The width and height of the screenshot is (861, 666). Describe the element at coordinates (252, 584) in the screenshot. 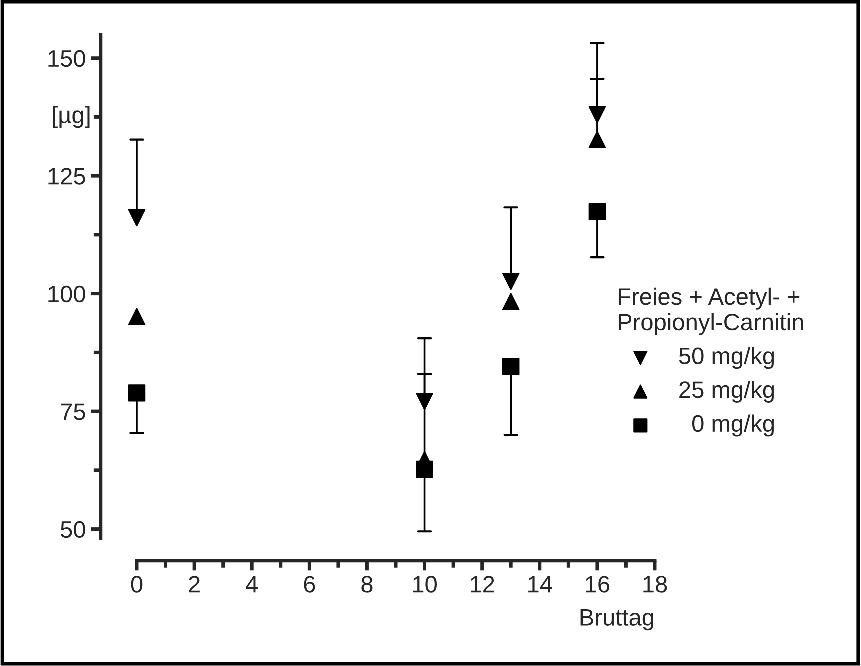

I see `x-tick-label: 4` at that location.